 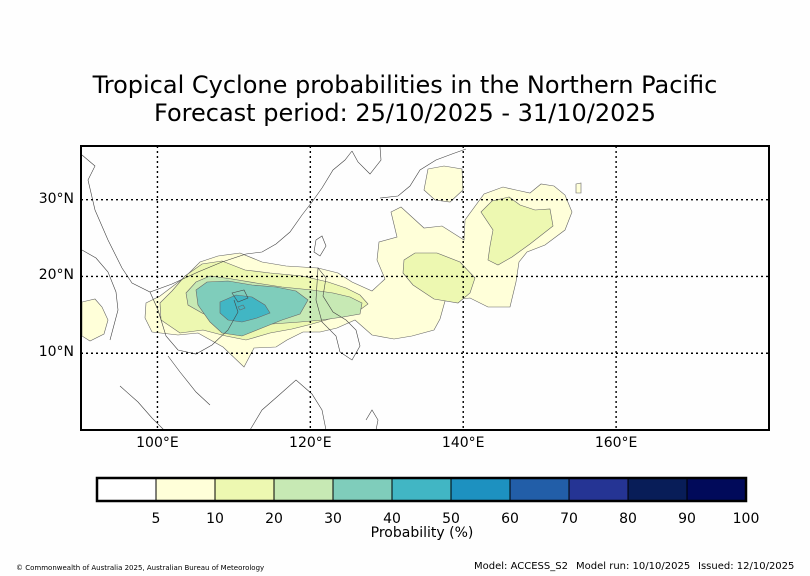 What do you see at coordinates (746, 519) in the screenshot?
I see `colorbar-tick-label: 100` at bounding box center [746, 519].